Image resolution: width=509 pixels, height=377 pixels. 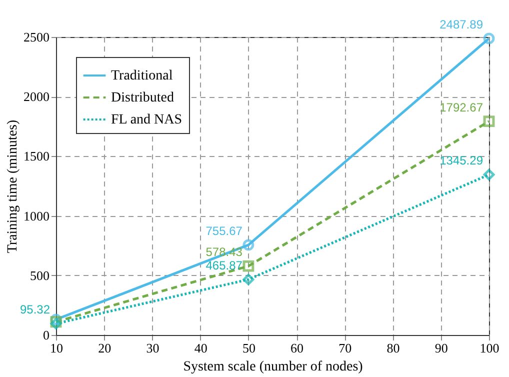 I want to click on x-tick-label: 20, so click(x=105, y=348).